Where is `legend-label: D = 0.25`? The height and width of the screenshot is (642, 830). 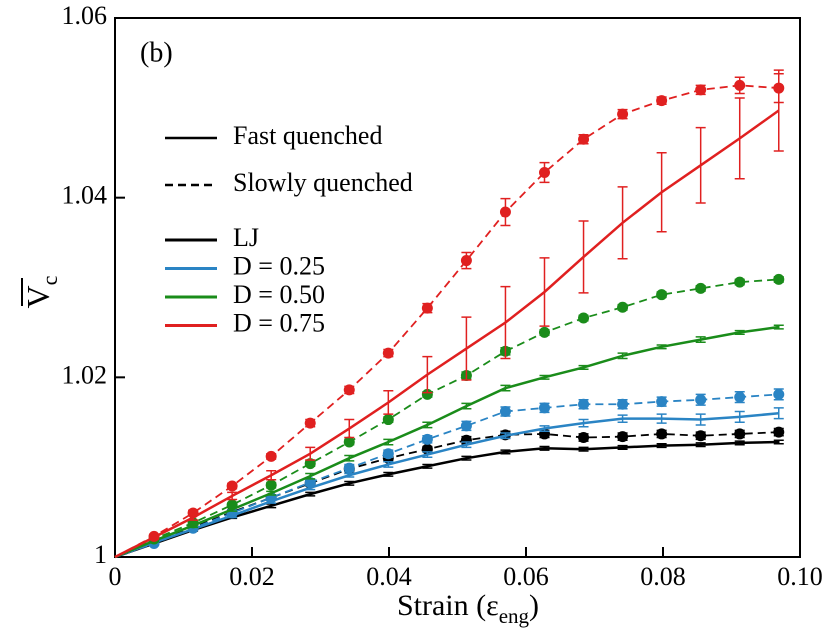
legend-label: D = 0.25 is located at coordinates (279, 265).